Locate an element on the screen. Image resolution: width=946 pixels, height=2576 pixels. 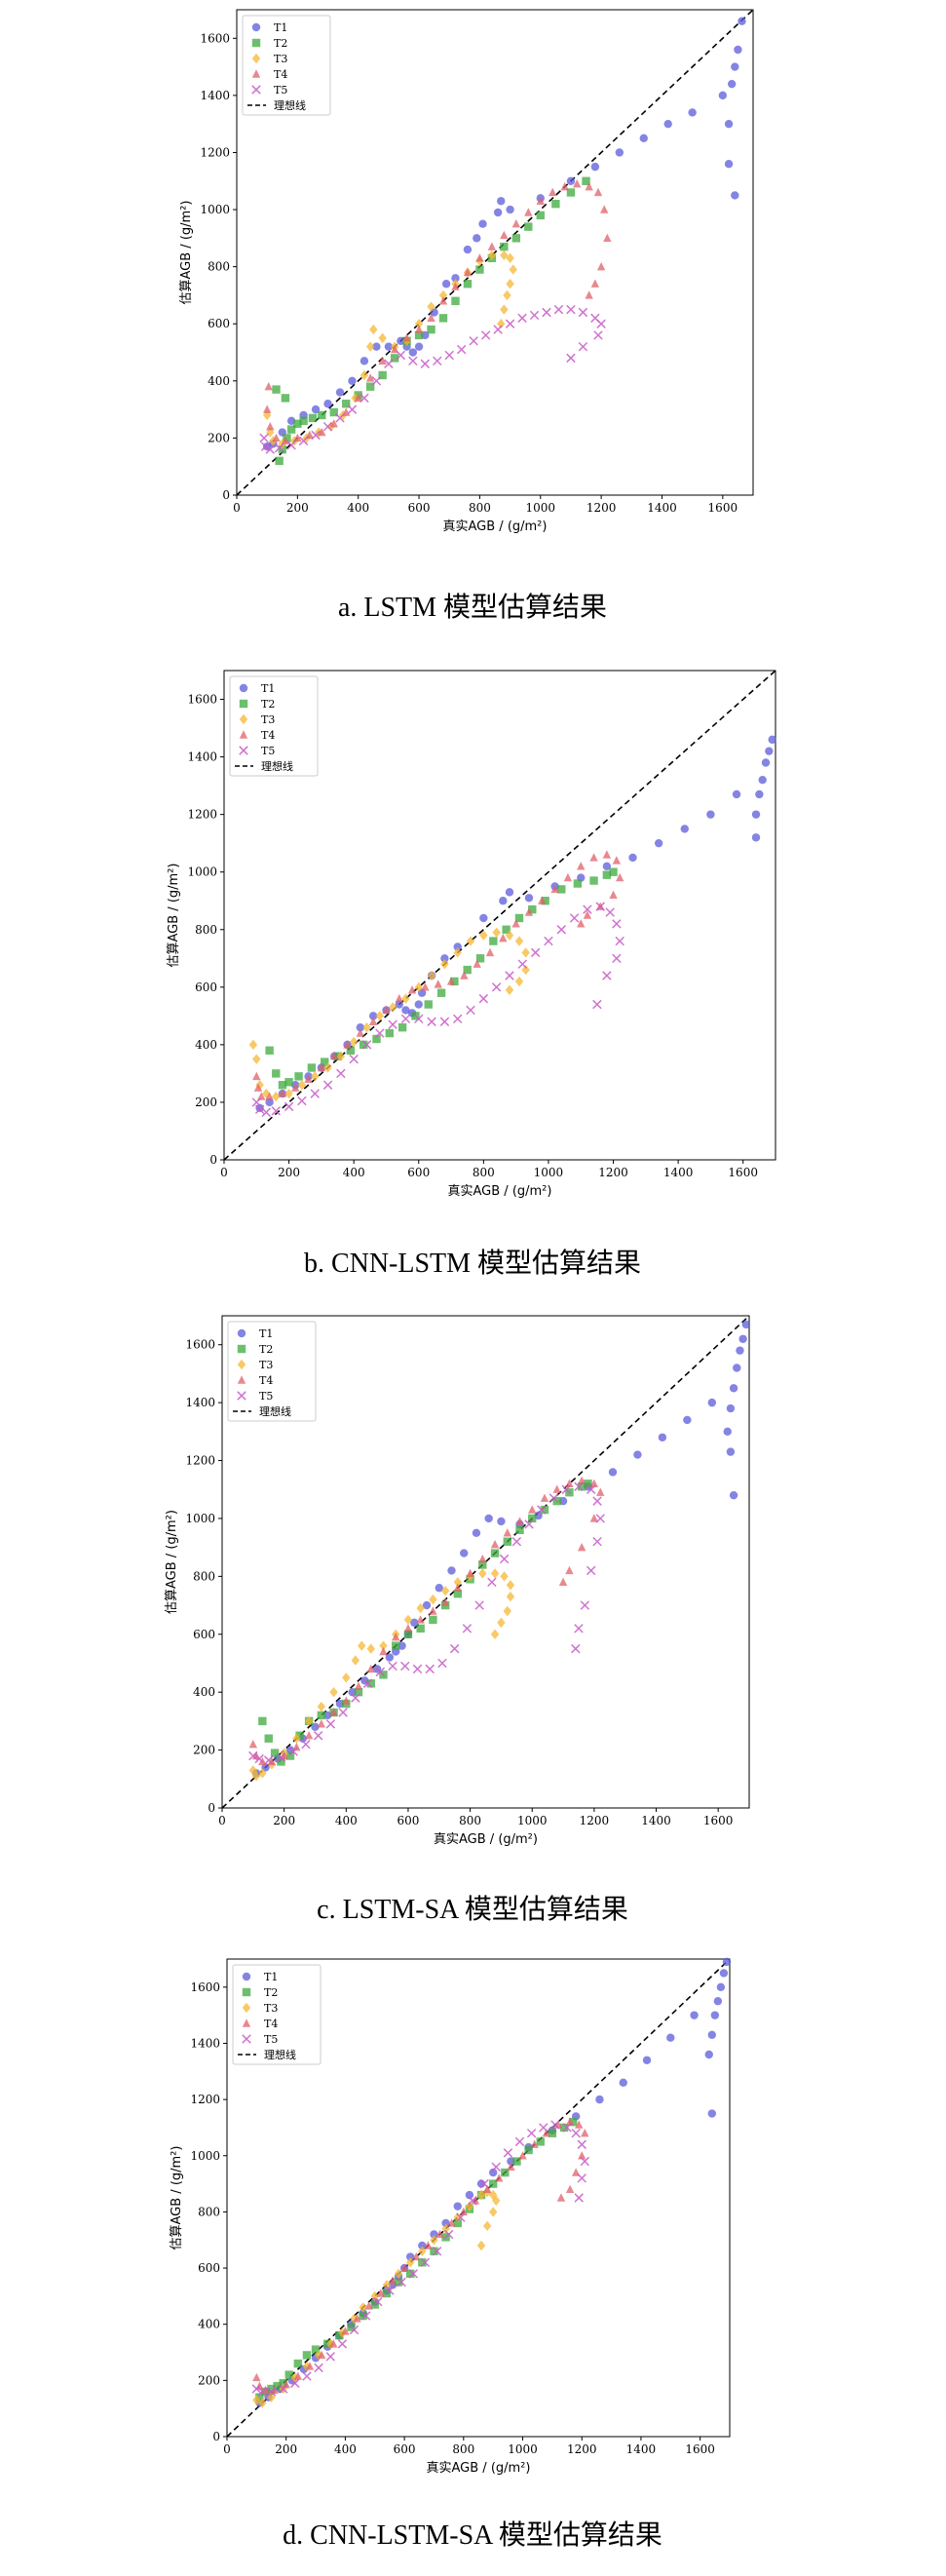
y-tick-label: 1400 is located at coordinates (202, 757).